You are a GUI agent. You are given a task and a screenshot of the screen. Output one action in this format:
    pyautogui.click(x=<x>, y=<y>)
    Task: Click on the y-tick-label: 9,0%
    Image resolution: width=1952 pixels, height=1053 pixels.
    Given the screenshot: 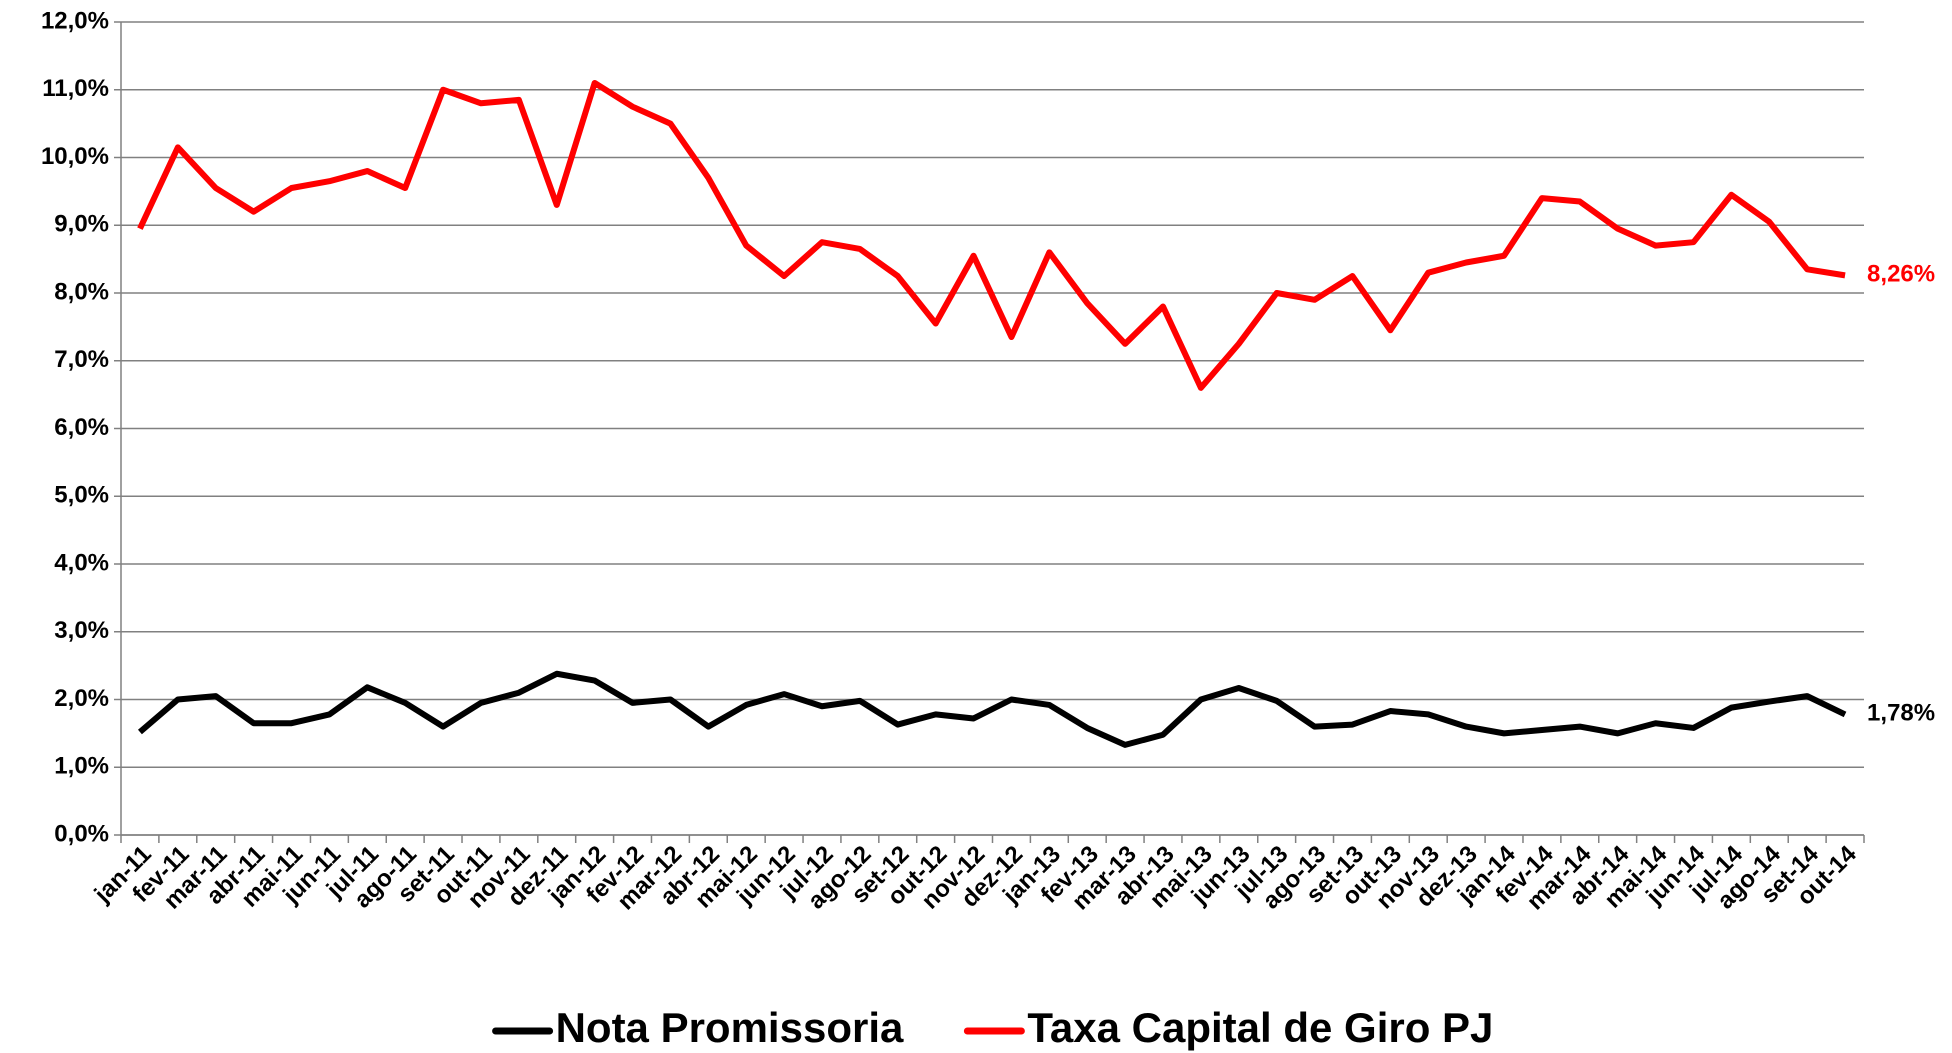 What is the action you would take?
    pyautogui.click(x=81, y=224)
    